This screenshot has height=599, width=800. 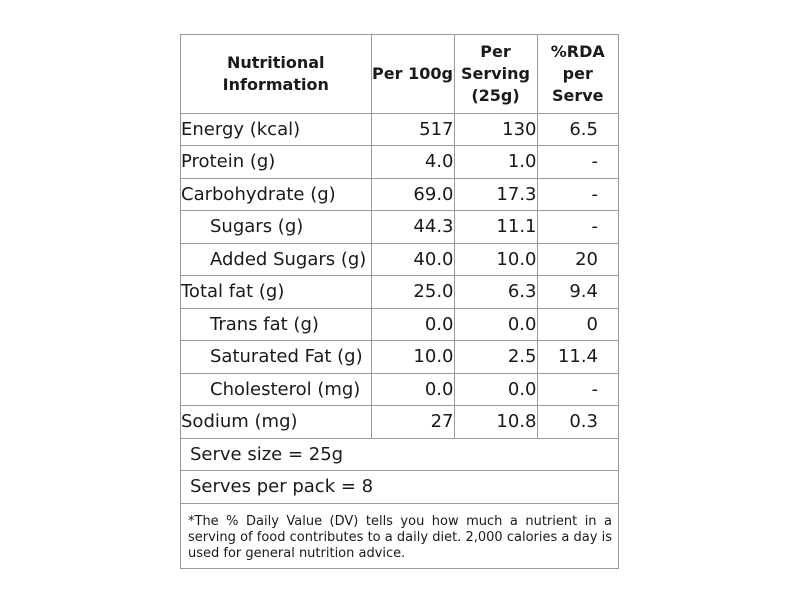 I want to click on value-per-100g: 4.0, so click(x=412, y=162).